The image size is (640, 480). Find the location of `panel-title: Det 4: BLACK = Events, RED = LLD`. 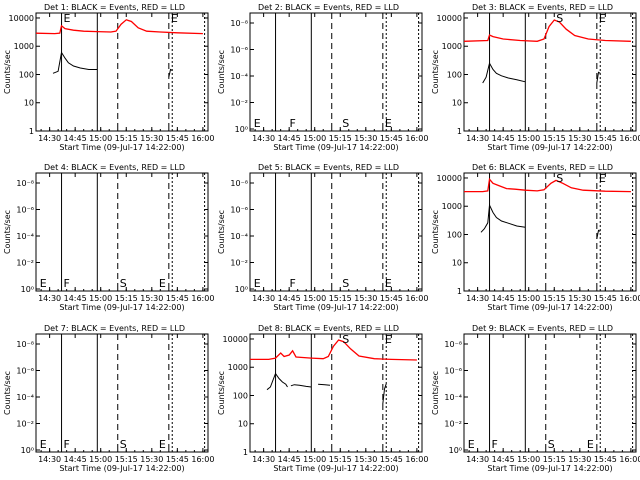

panel-title: Det 4: BLACK = Events, RED = LLD is located at coordinates (114, 167).